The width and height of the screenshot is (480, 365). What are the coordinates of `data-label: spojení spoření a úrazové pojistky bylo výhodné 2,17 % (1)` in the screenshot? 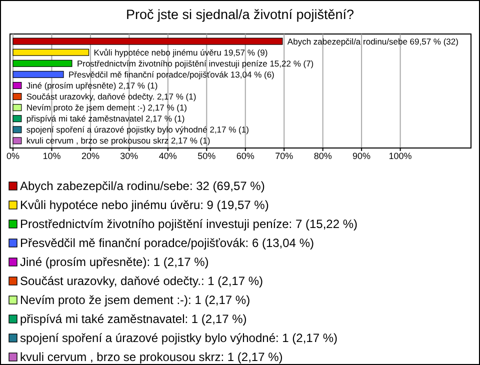 It's located at (138, 129).